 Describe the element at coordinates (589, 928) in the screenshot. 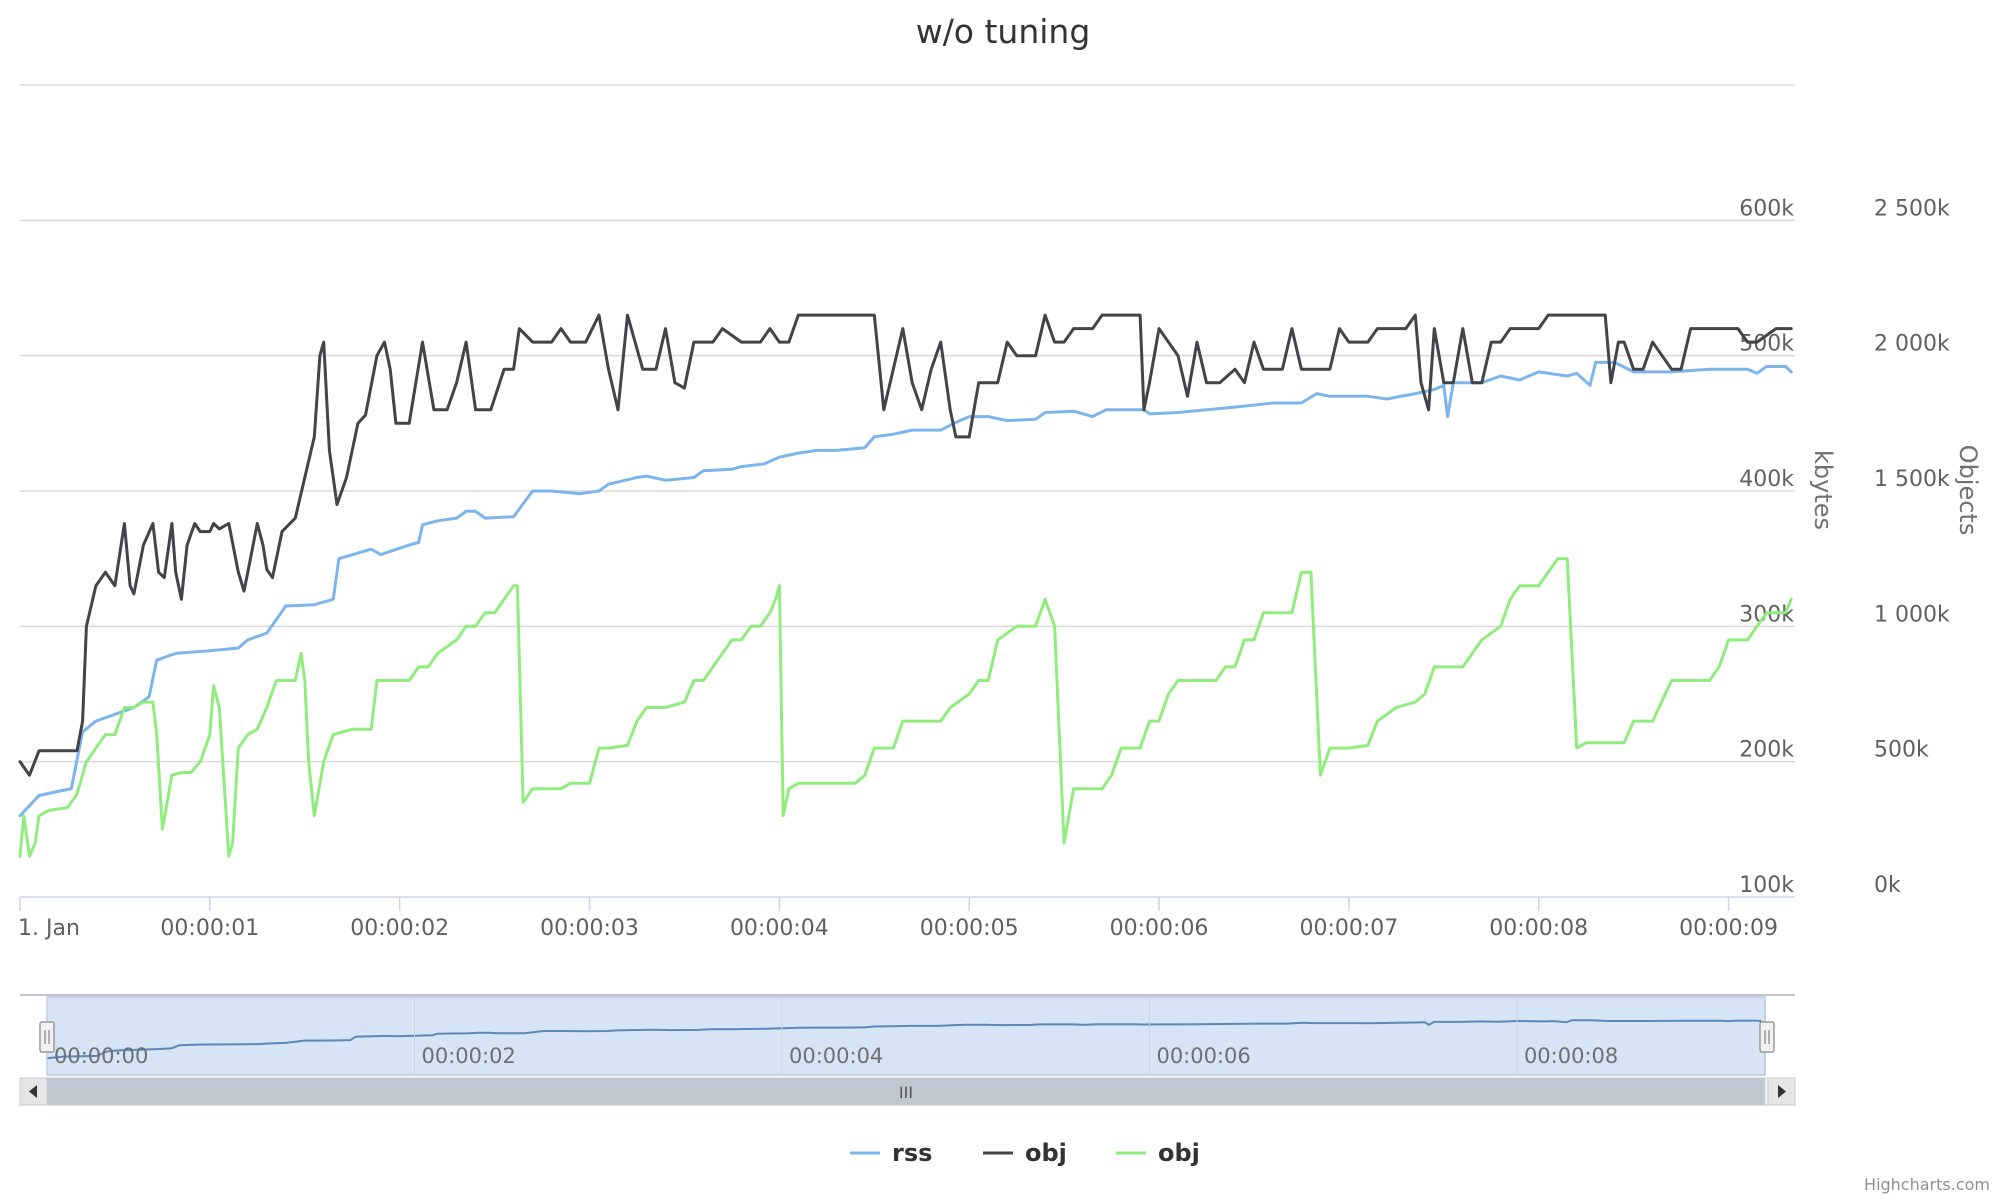

I see `x-tick-label: 00:00:03` at that location.